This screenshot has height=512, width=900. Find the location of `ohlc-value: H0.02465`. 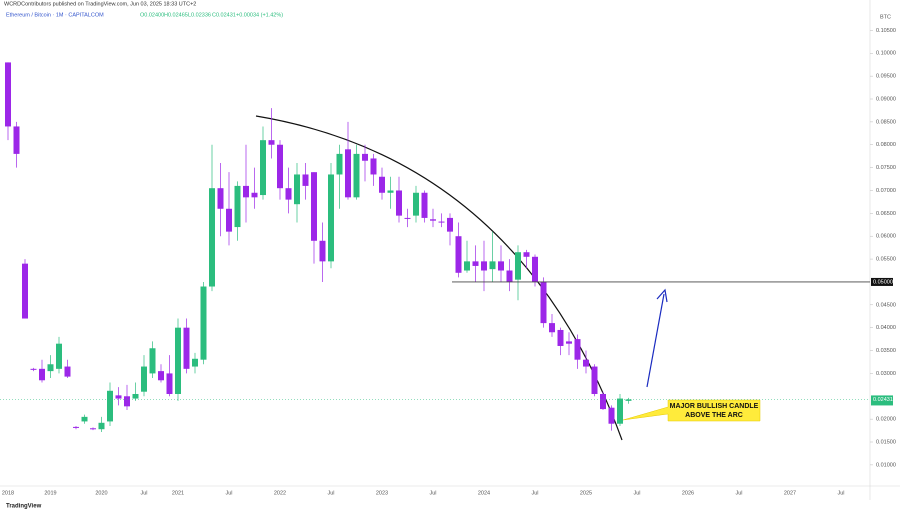

ohlc-value: H0.02465 is located at coordinates (176, 15).